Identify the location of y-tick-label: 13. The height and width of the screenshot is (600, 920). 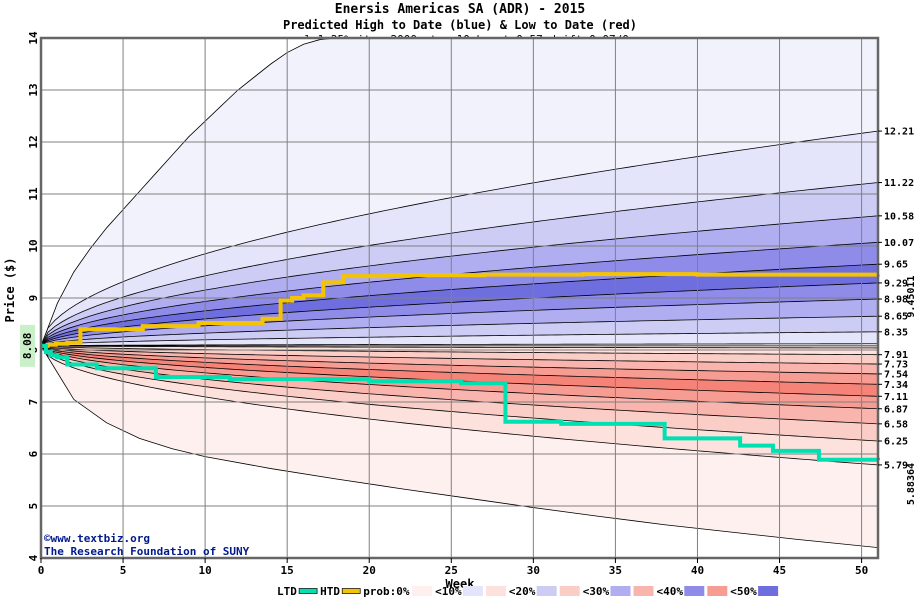
(33, 89).